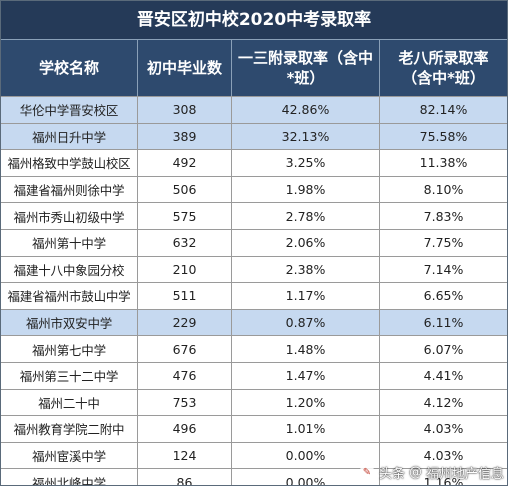  Describe the element at coordinates (69, 402) in the screenshot. I see `cell-school-name: 福州二十中` at that location.